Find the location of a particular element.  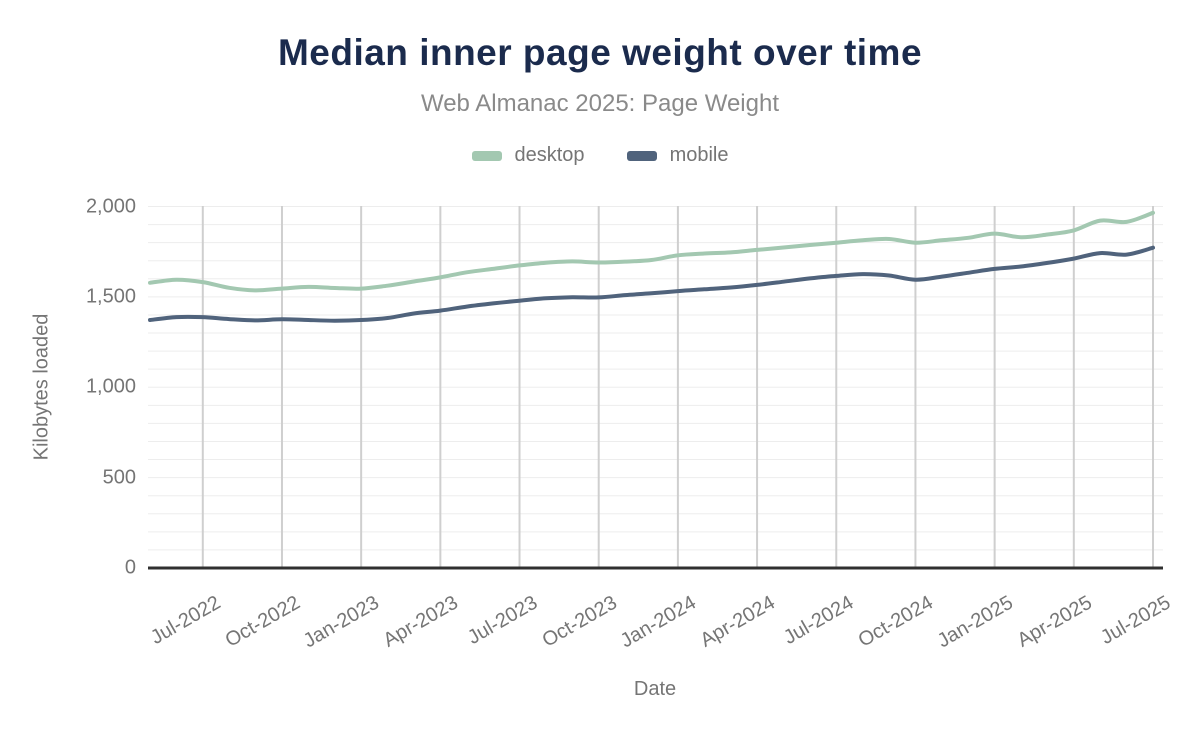

mobile-series-swatch is located at coordinates (641, 155).